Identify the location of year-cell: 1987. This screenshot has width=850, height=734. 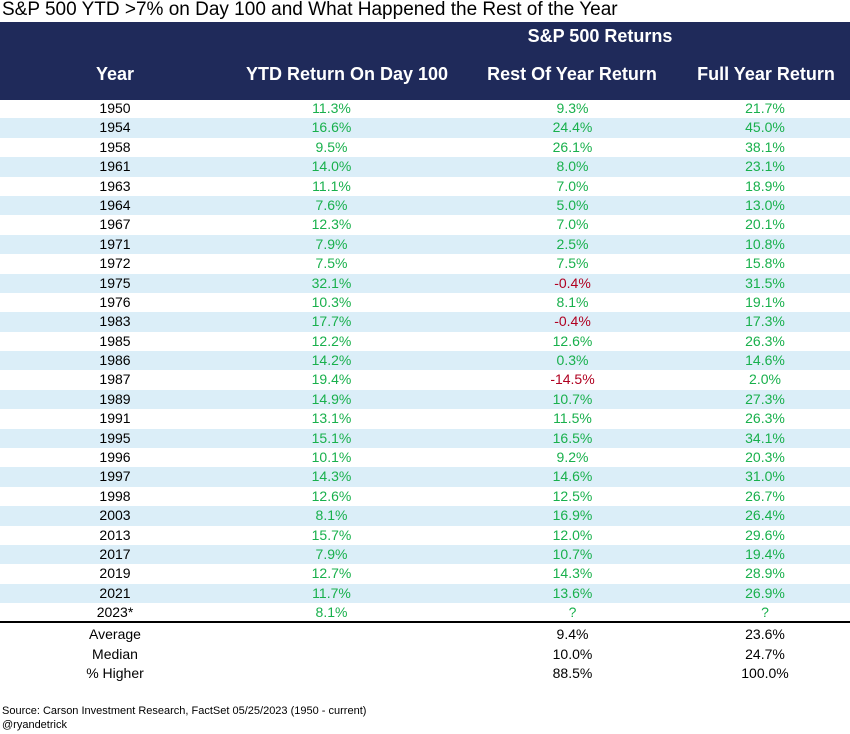
(115, 379).